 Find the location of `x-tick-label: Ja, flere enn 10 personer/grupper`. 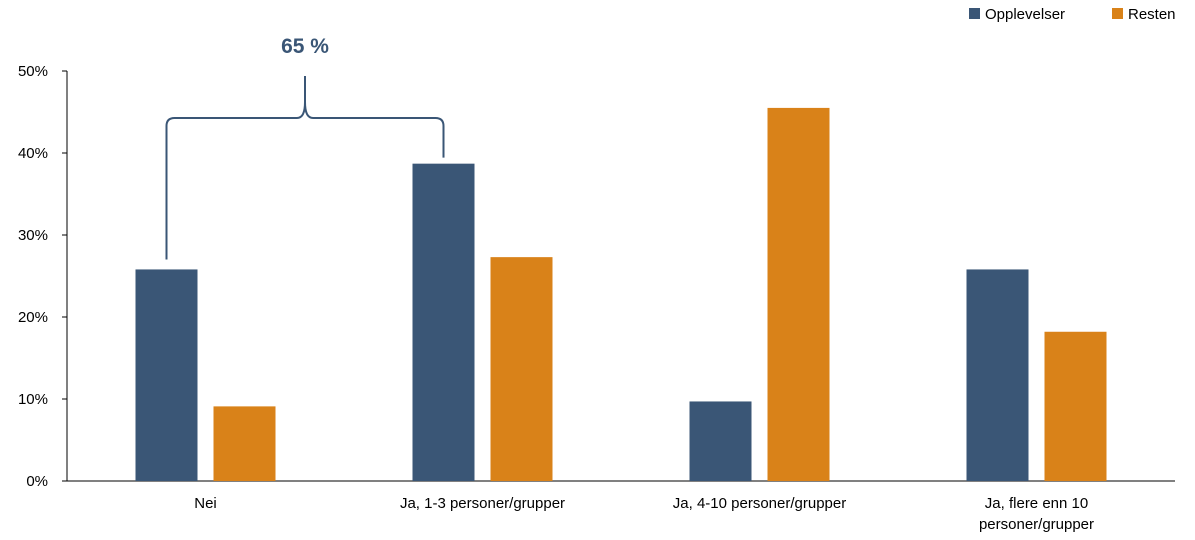

x-tick-label: Ja, flere enn 10 personer/grupper is located at coordinates (1036, 514).